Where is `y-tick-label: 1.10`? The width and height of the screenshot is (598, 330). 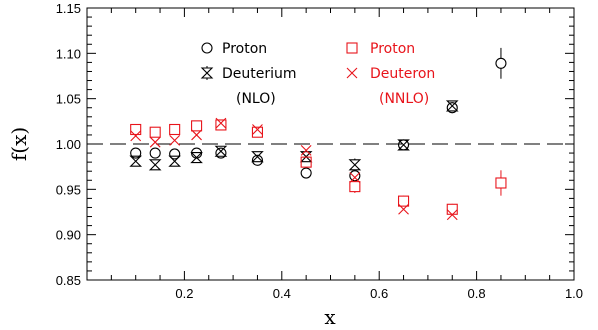 y-tick-label: 1.10 is located at coordinates (68, 53).